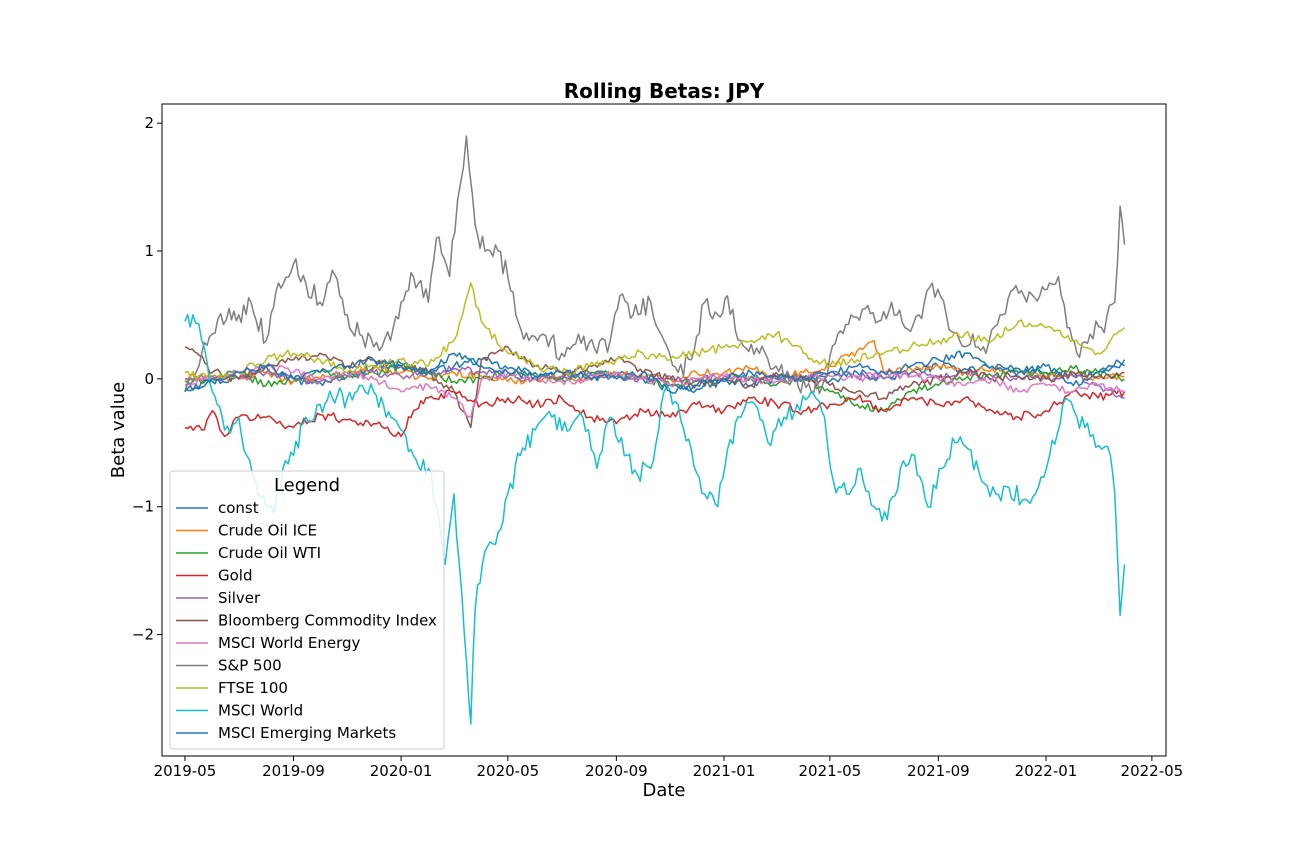 Image resolution: width=1296 pixels, height=864 pixels. I want to click on y-axis: −2 −1 0 1 2, so click(147, 379).